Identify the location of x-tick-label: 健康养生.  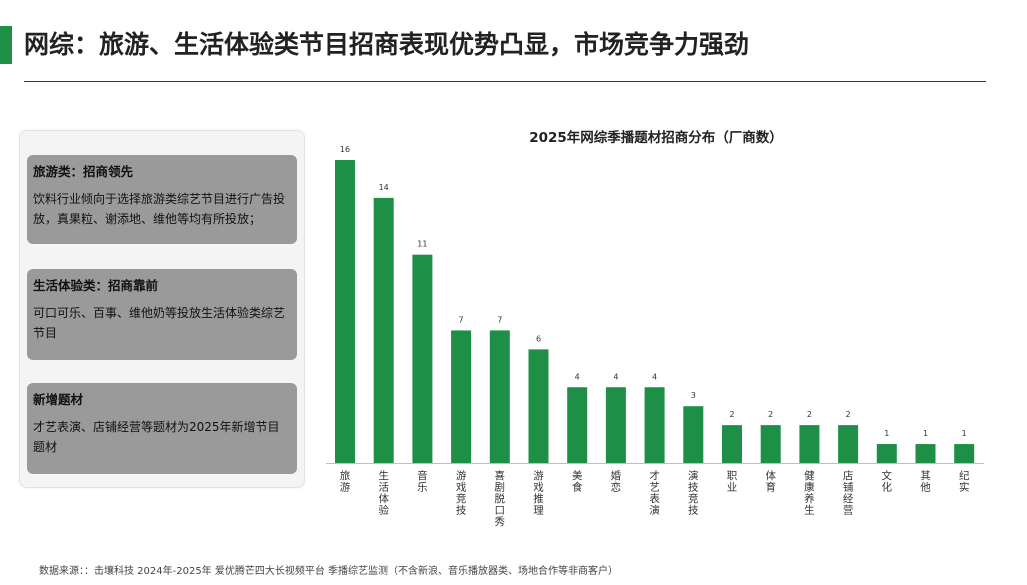
(809, 493).